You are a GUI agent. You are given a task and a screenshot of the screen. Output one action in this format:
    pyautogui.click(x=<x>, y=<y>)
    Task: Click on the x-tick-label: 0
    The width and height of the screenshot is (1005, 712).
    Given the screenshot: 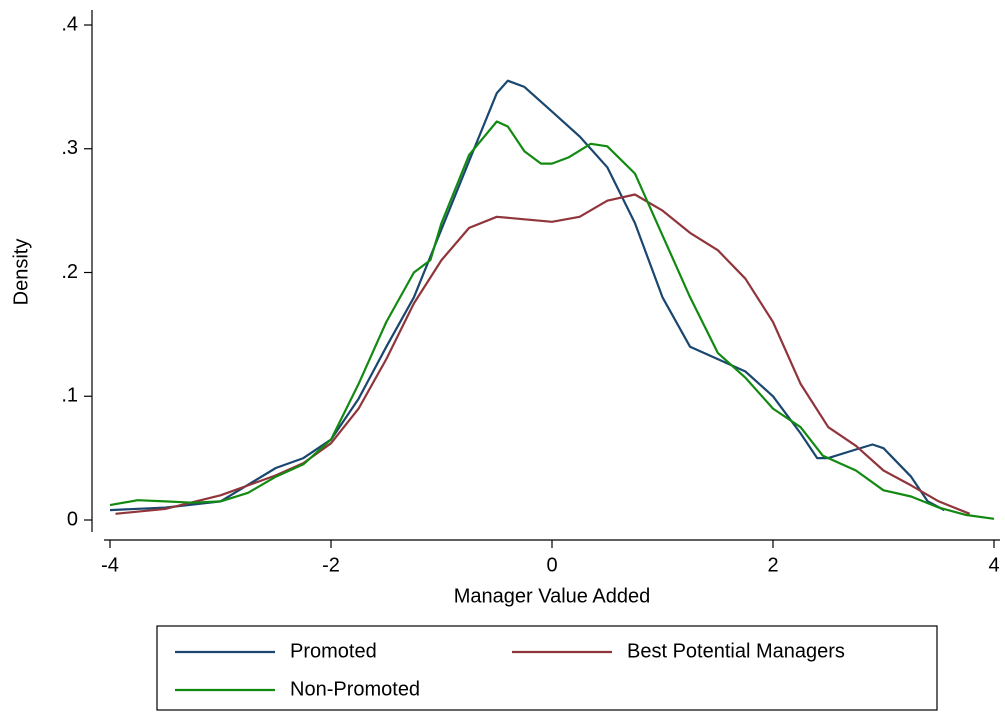 What is the action you would take?
    pyautogui.click(x=551, y=565)
    